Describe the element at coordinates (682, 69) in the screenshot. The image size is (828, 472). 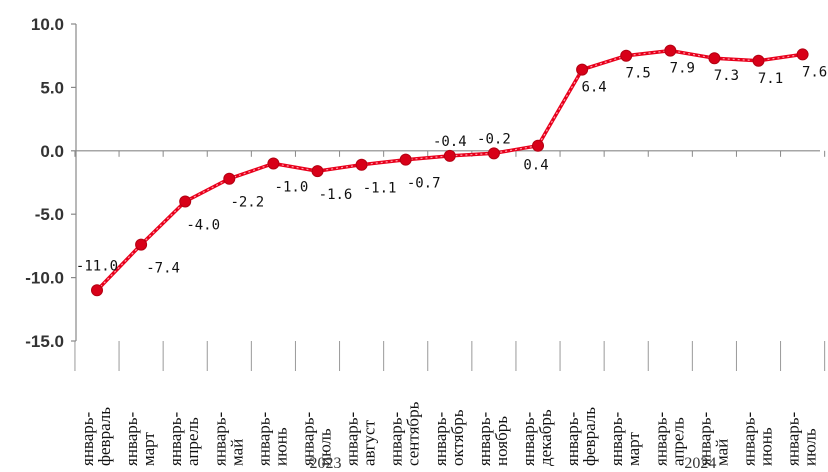
I see `data-label: 7.9` at that location.